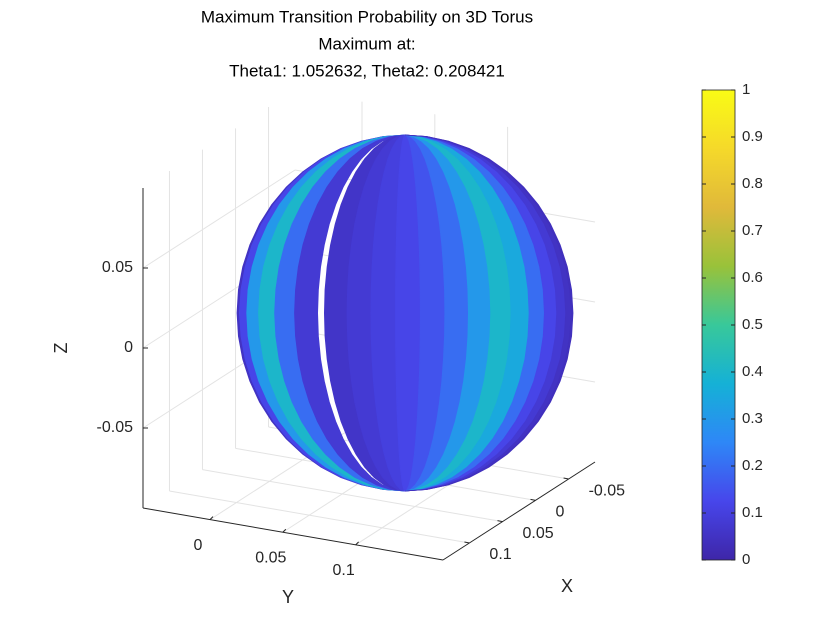 The width and height of the screenshot is (840, 635). Describe the element at coordinates (718, 325) in the screenshot. I see `colorbar` at that location.